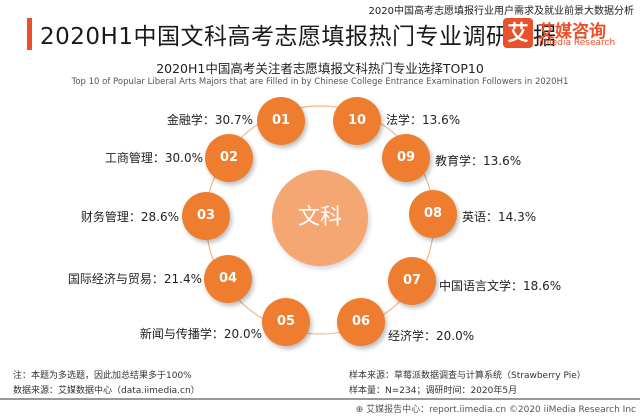 This screenshot has width=640, height=416. I want to click on label-05: 新闻与传播学：20.0%, so click(200, 334).